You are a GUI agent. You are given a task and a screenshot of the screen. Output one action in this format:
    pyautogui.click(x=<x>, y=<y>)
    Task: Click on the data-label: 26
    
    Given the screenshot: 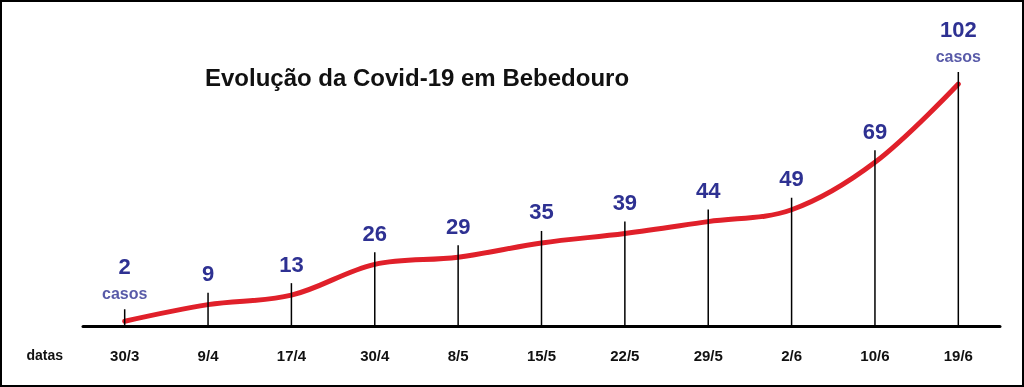 What is the action you would take?
    pyautogui.click(x=375, y=233)
    